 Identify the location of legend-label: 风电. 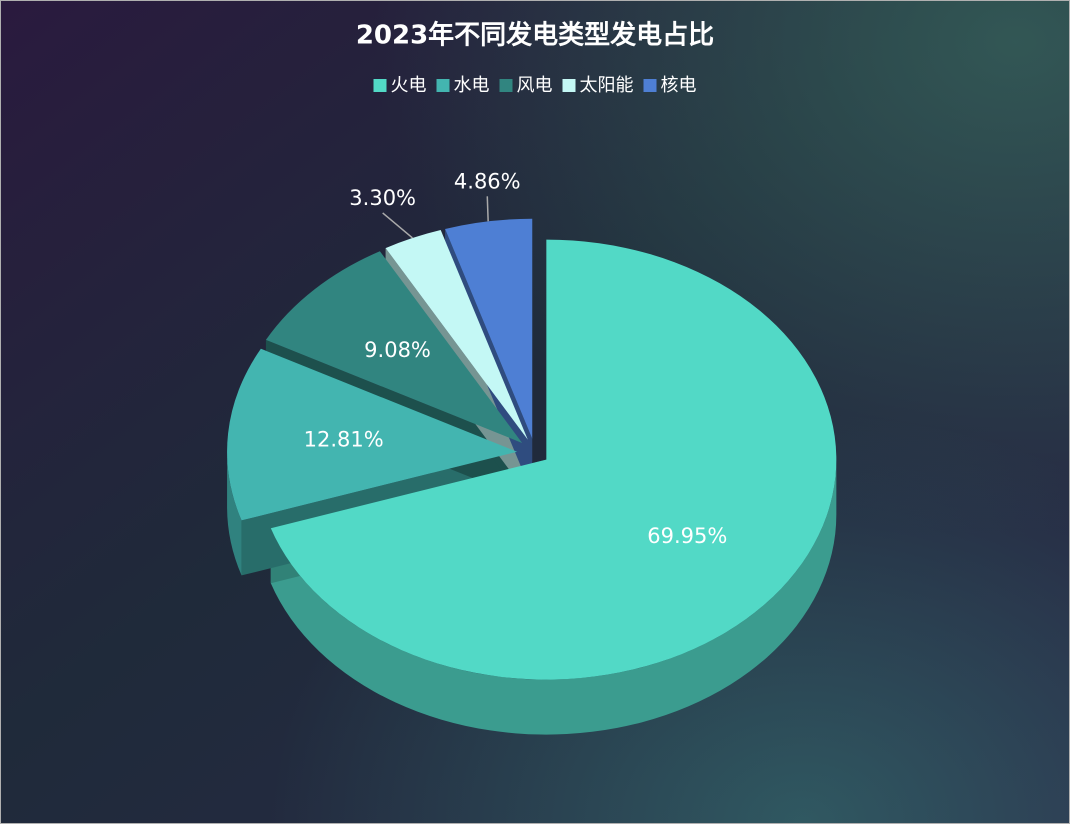
(535, 85).